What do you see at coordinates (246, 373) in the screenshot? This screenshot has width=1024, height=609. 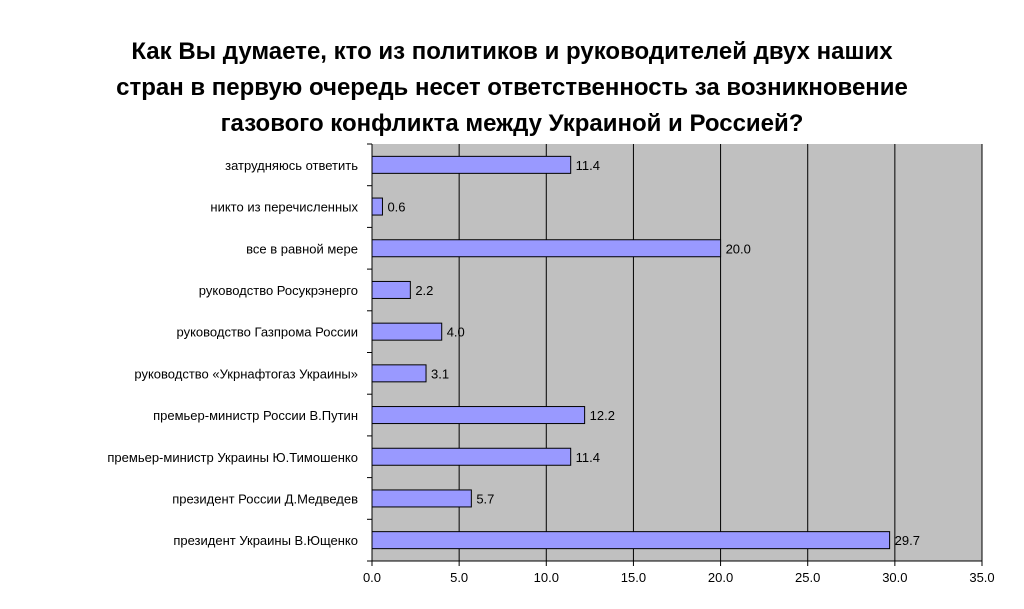 I see `category-label: руководство «Укрнафтогаз Украины»` at bounding box center [246, 373].